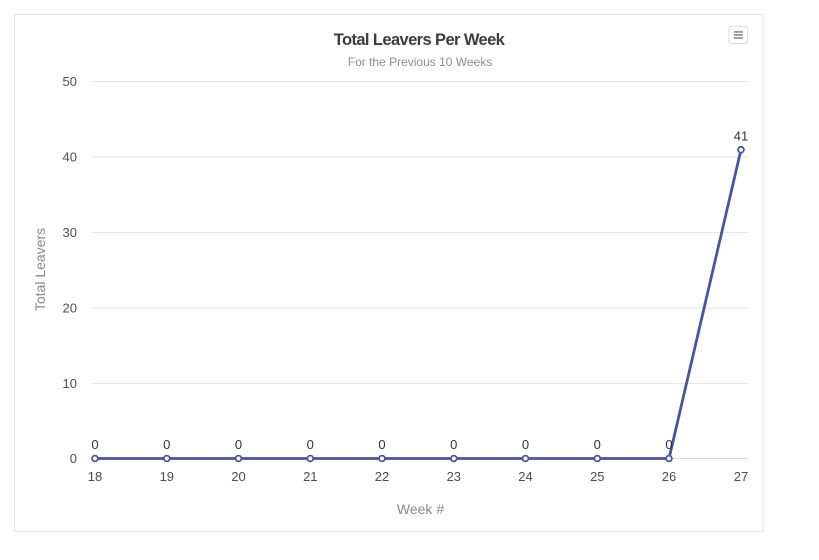 The width and height of the screenshot is (819, 560). I want to click on svg-text: 40, so click(70, 157).